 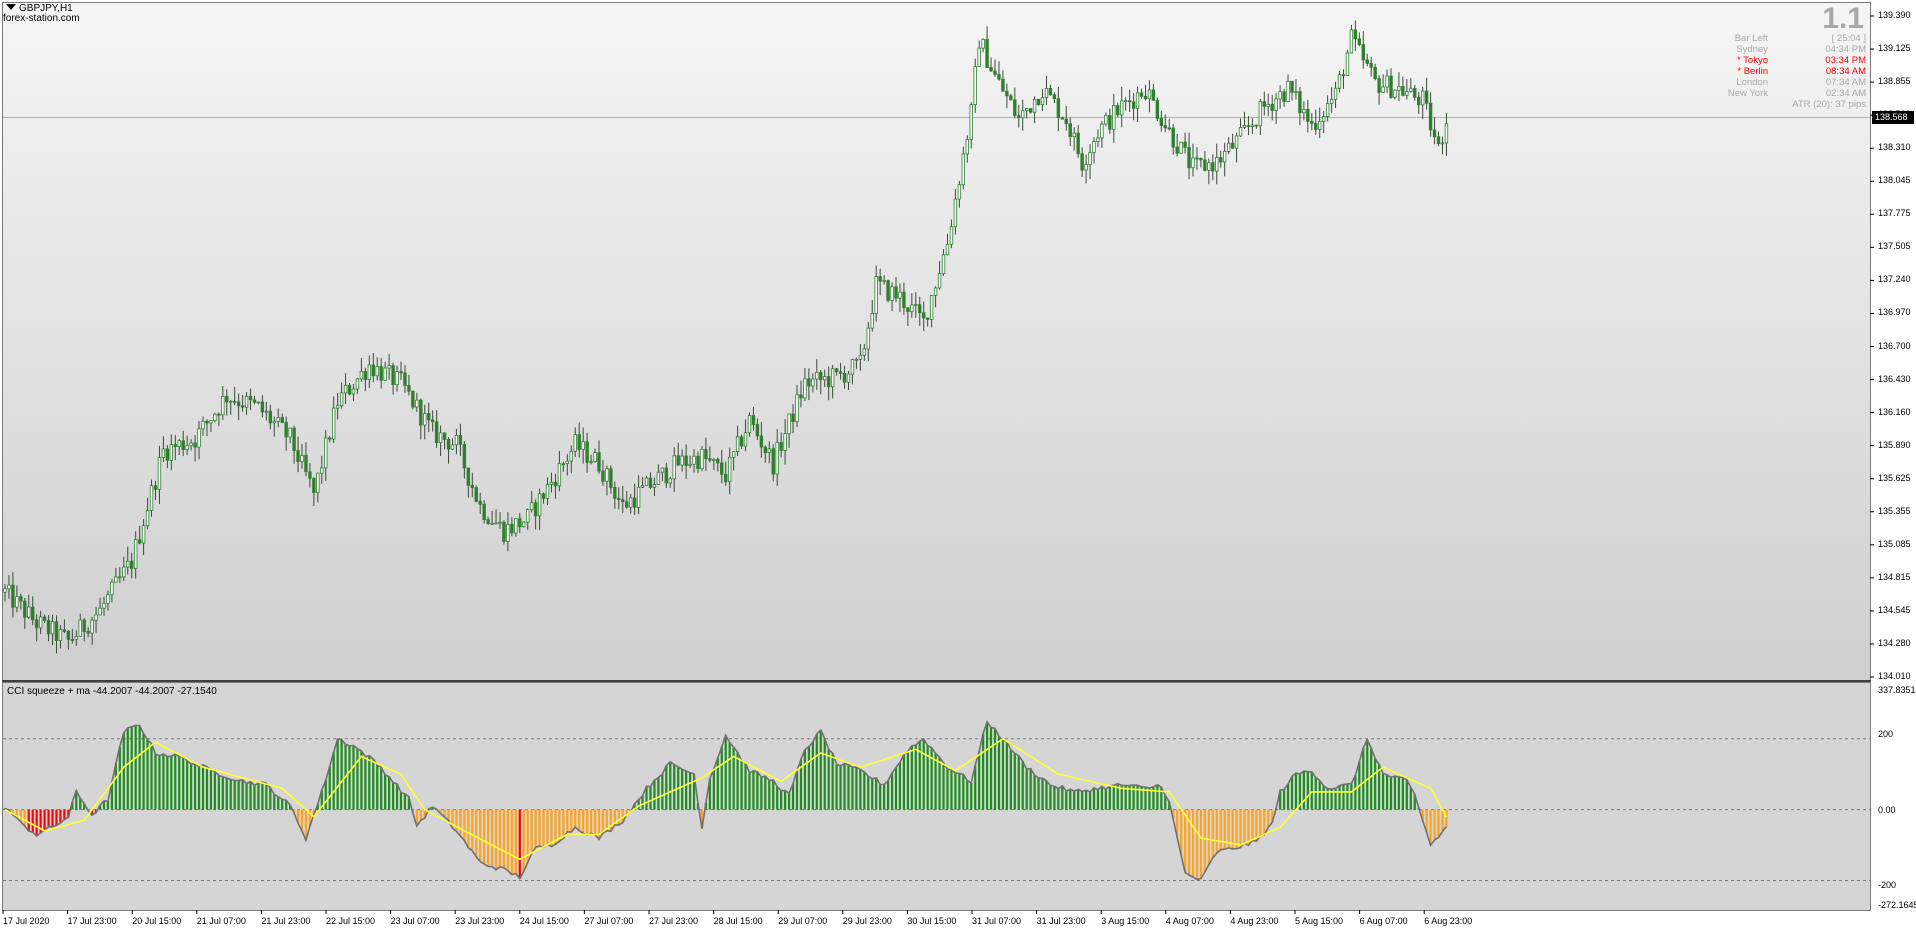 I want to click on time-tick-label: 23 Jul 23:00, so click(x=480, y=921).